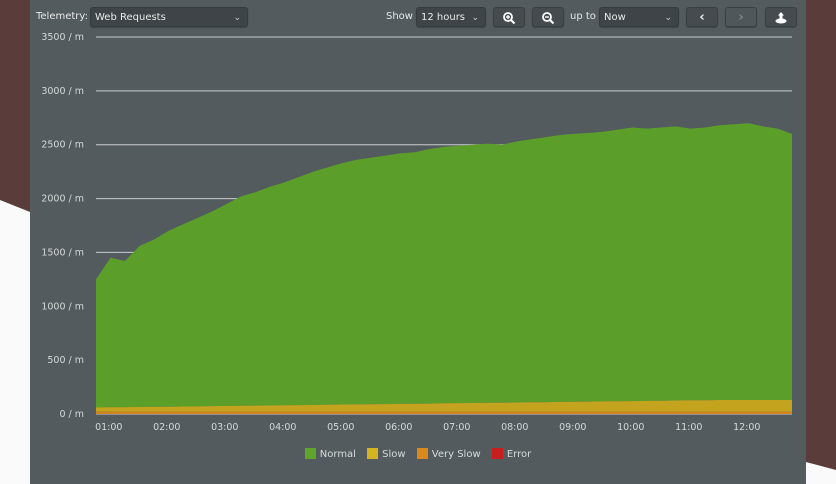  I want to click on legend-swatch-very-slow, so click(422, 453).